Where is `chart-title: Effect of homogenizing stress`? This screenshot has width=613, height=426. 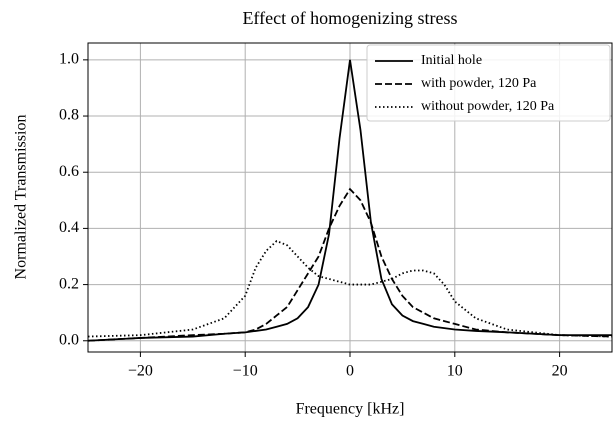 chart-title: Effect of homogenizing stress is located at coordinates (349, 18).